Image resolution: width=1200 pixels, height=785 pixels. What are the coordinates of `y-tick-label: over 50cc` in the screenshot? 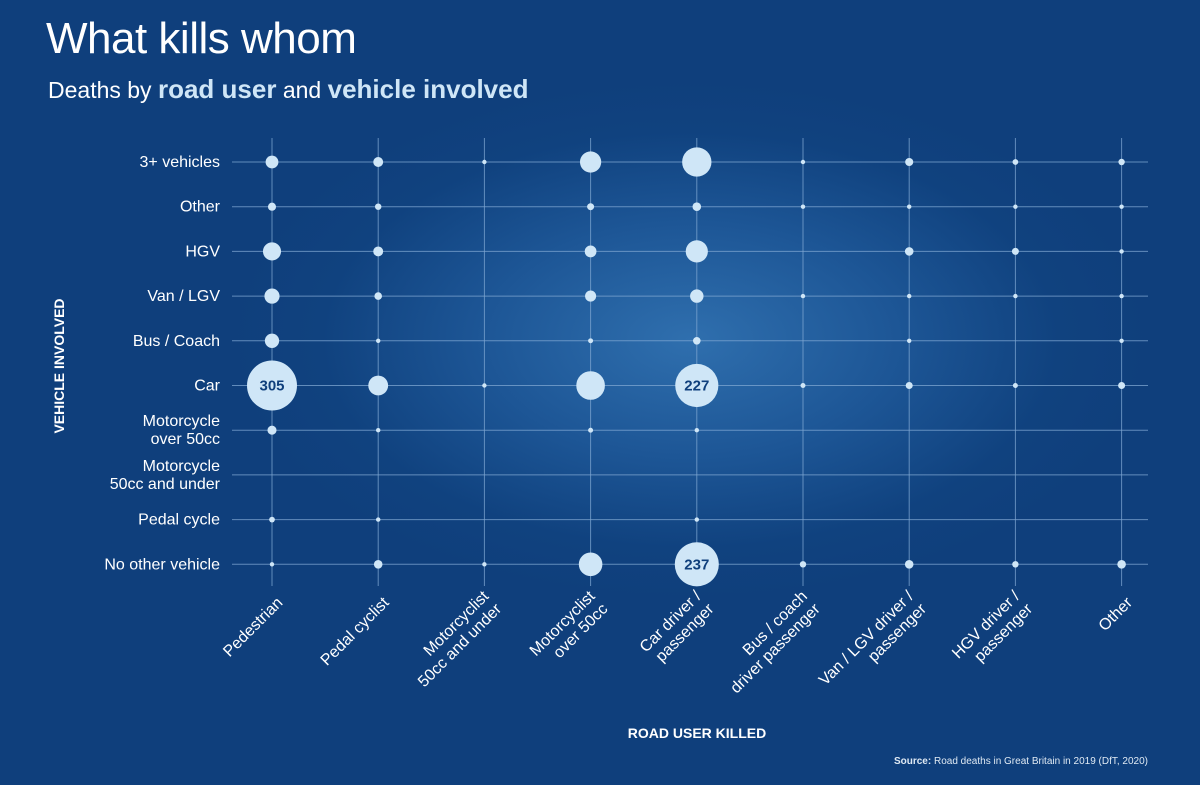 It's located at (185, 439).